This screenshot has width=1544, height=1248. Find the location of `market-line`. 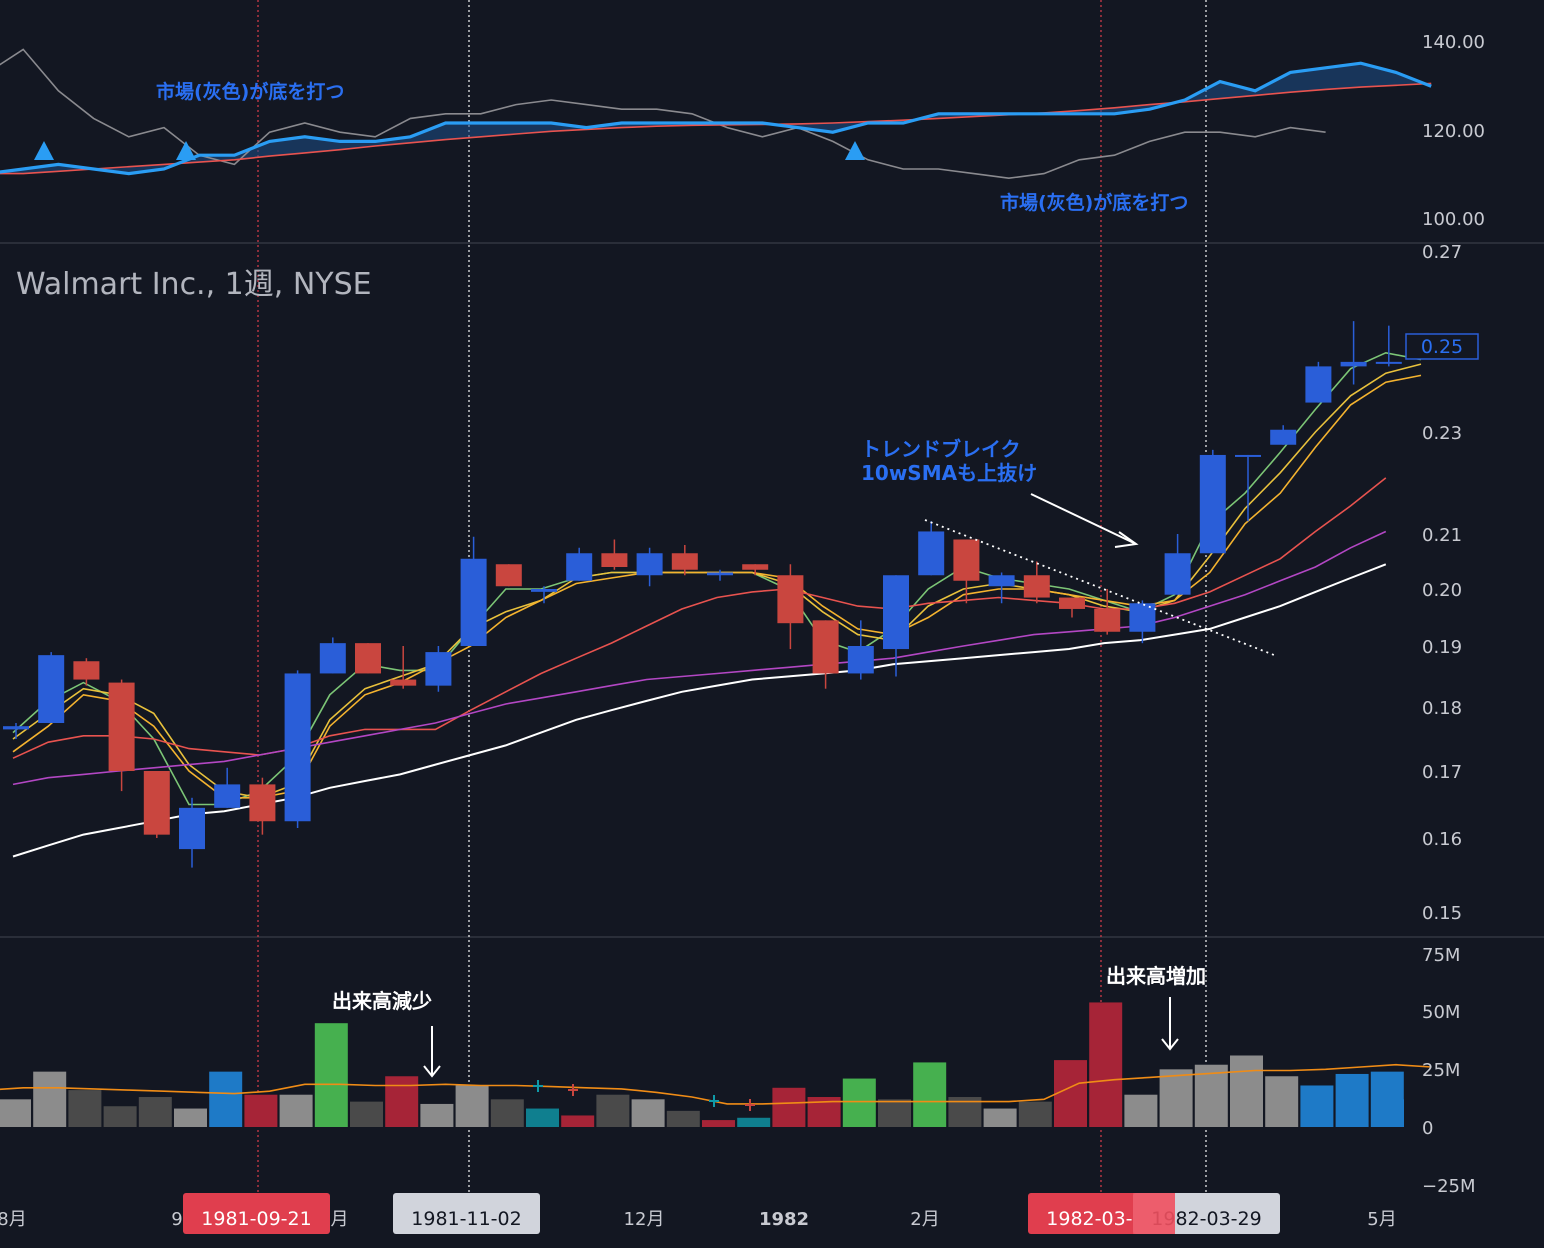

market-line is located at coordinates (663, 114).